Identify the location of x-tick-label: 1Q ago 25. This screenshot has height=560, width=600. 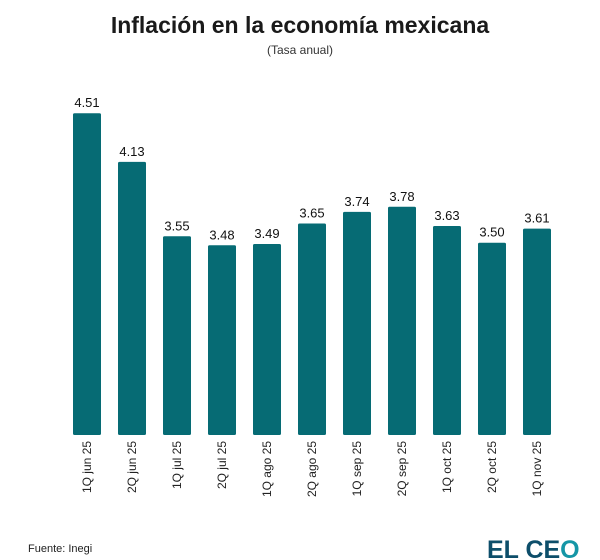
(267, 469).